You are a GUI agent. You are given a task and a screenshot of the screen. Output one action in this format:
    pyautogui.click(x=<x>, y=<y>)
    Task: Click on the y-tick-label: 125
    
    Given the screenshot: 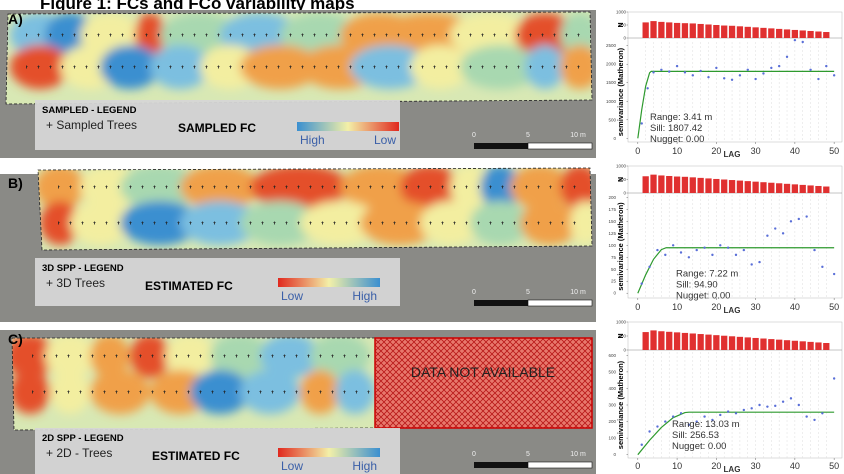 What is the action you would take?
    pyautogui.click(x=612, y=233)
    